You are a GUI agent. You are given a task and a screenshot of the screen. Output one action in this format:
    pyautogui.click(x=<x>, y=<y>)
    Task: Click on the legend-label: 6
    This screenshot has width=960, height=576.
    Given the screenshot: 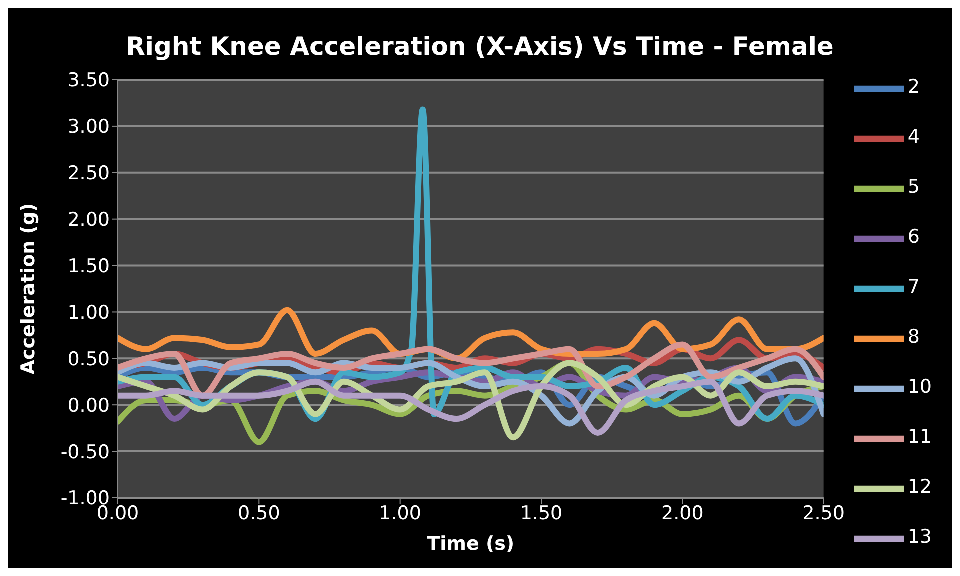 What is the action you would take?
    pyautogui.click(x=914, y=237)
    